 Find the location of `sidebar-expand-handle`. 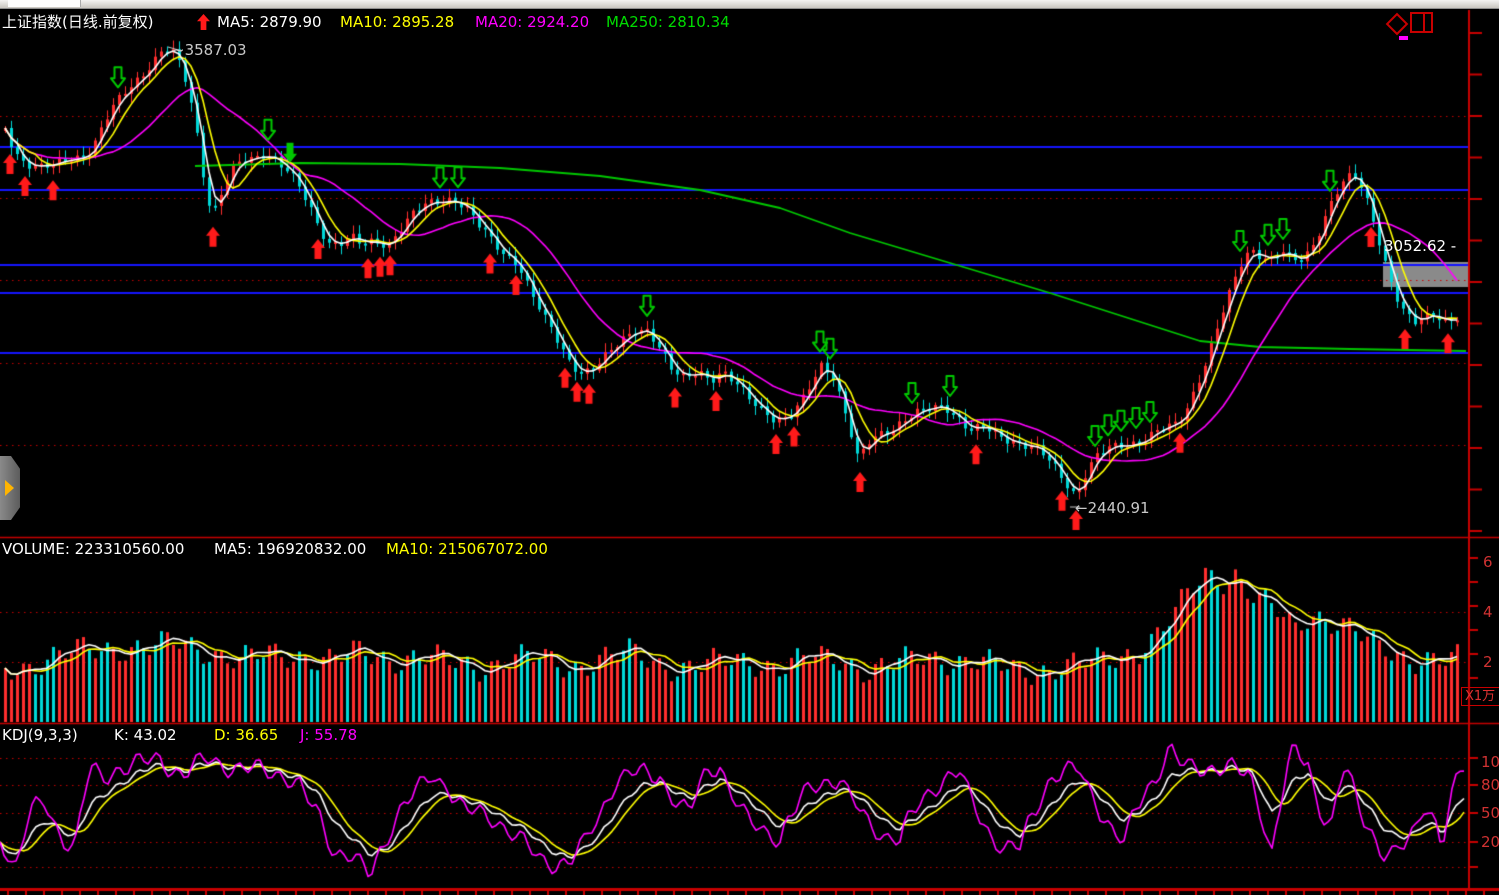

sidebar-expand-handle is located at coordinates (10, 488).